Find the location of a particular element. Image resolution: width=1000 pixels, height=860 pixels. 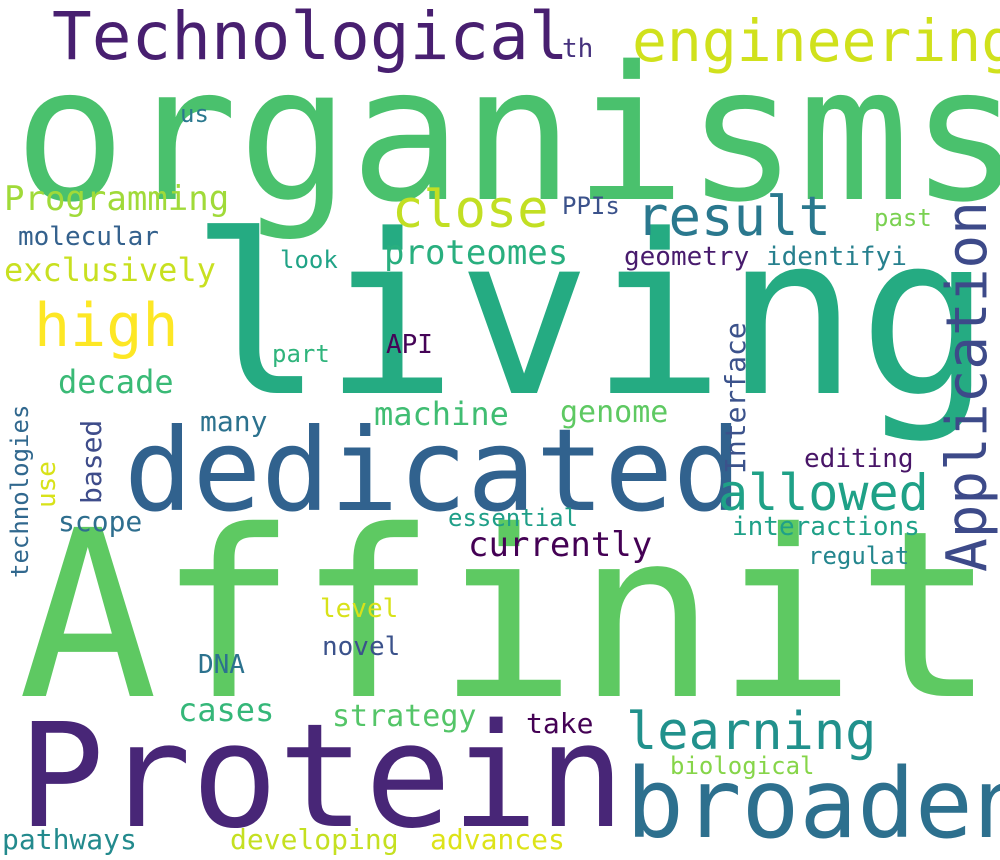

word-us: us is located at coordinates (194, 114).